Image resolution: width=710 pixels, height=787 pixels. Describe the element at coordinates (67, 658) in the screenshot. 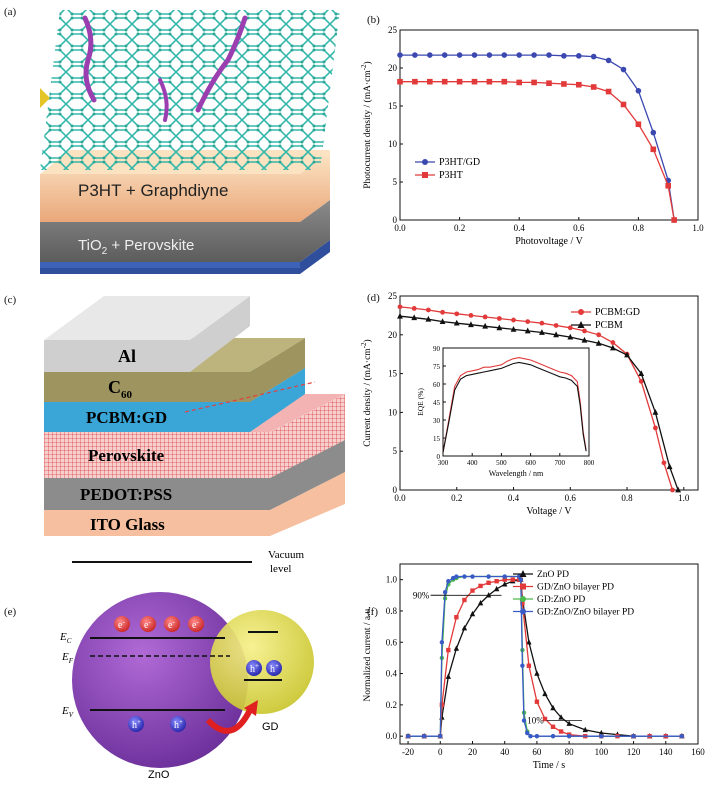

I see `ef-label: EF` at that location.